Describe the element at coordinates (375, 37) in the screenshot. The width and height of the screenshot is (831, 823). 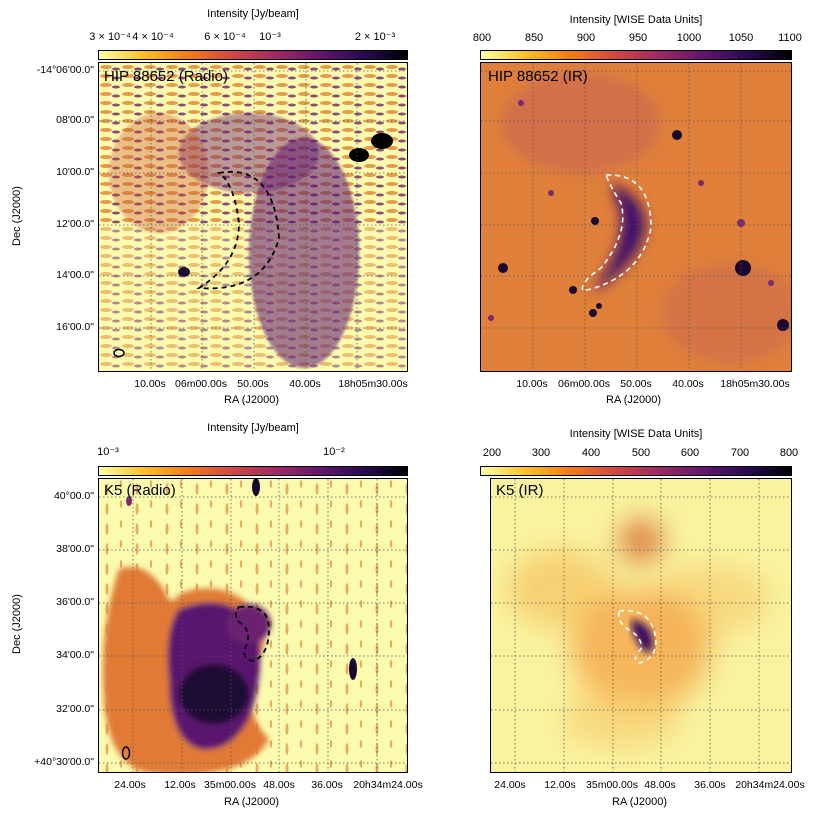
I see `colorbar-tick: 2 × 10⁻³` at that location.